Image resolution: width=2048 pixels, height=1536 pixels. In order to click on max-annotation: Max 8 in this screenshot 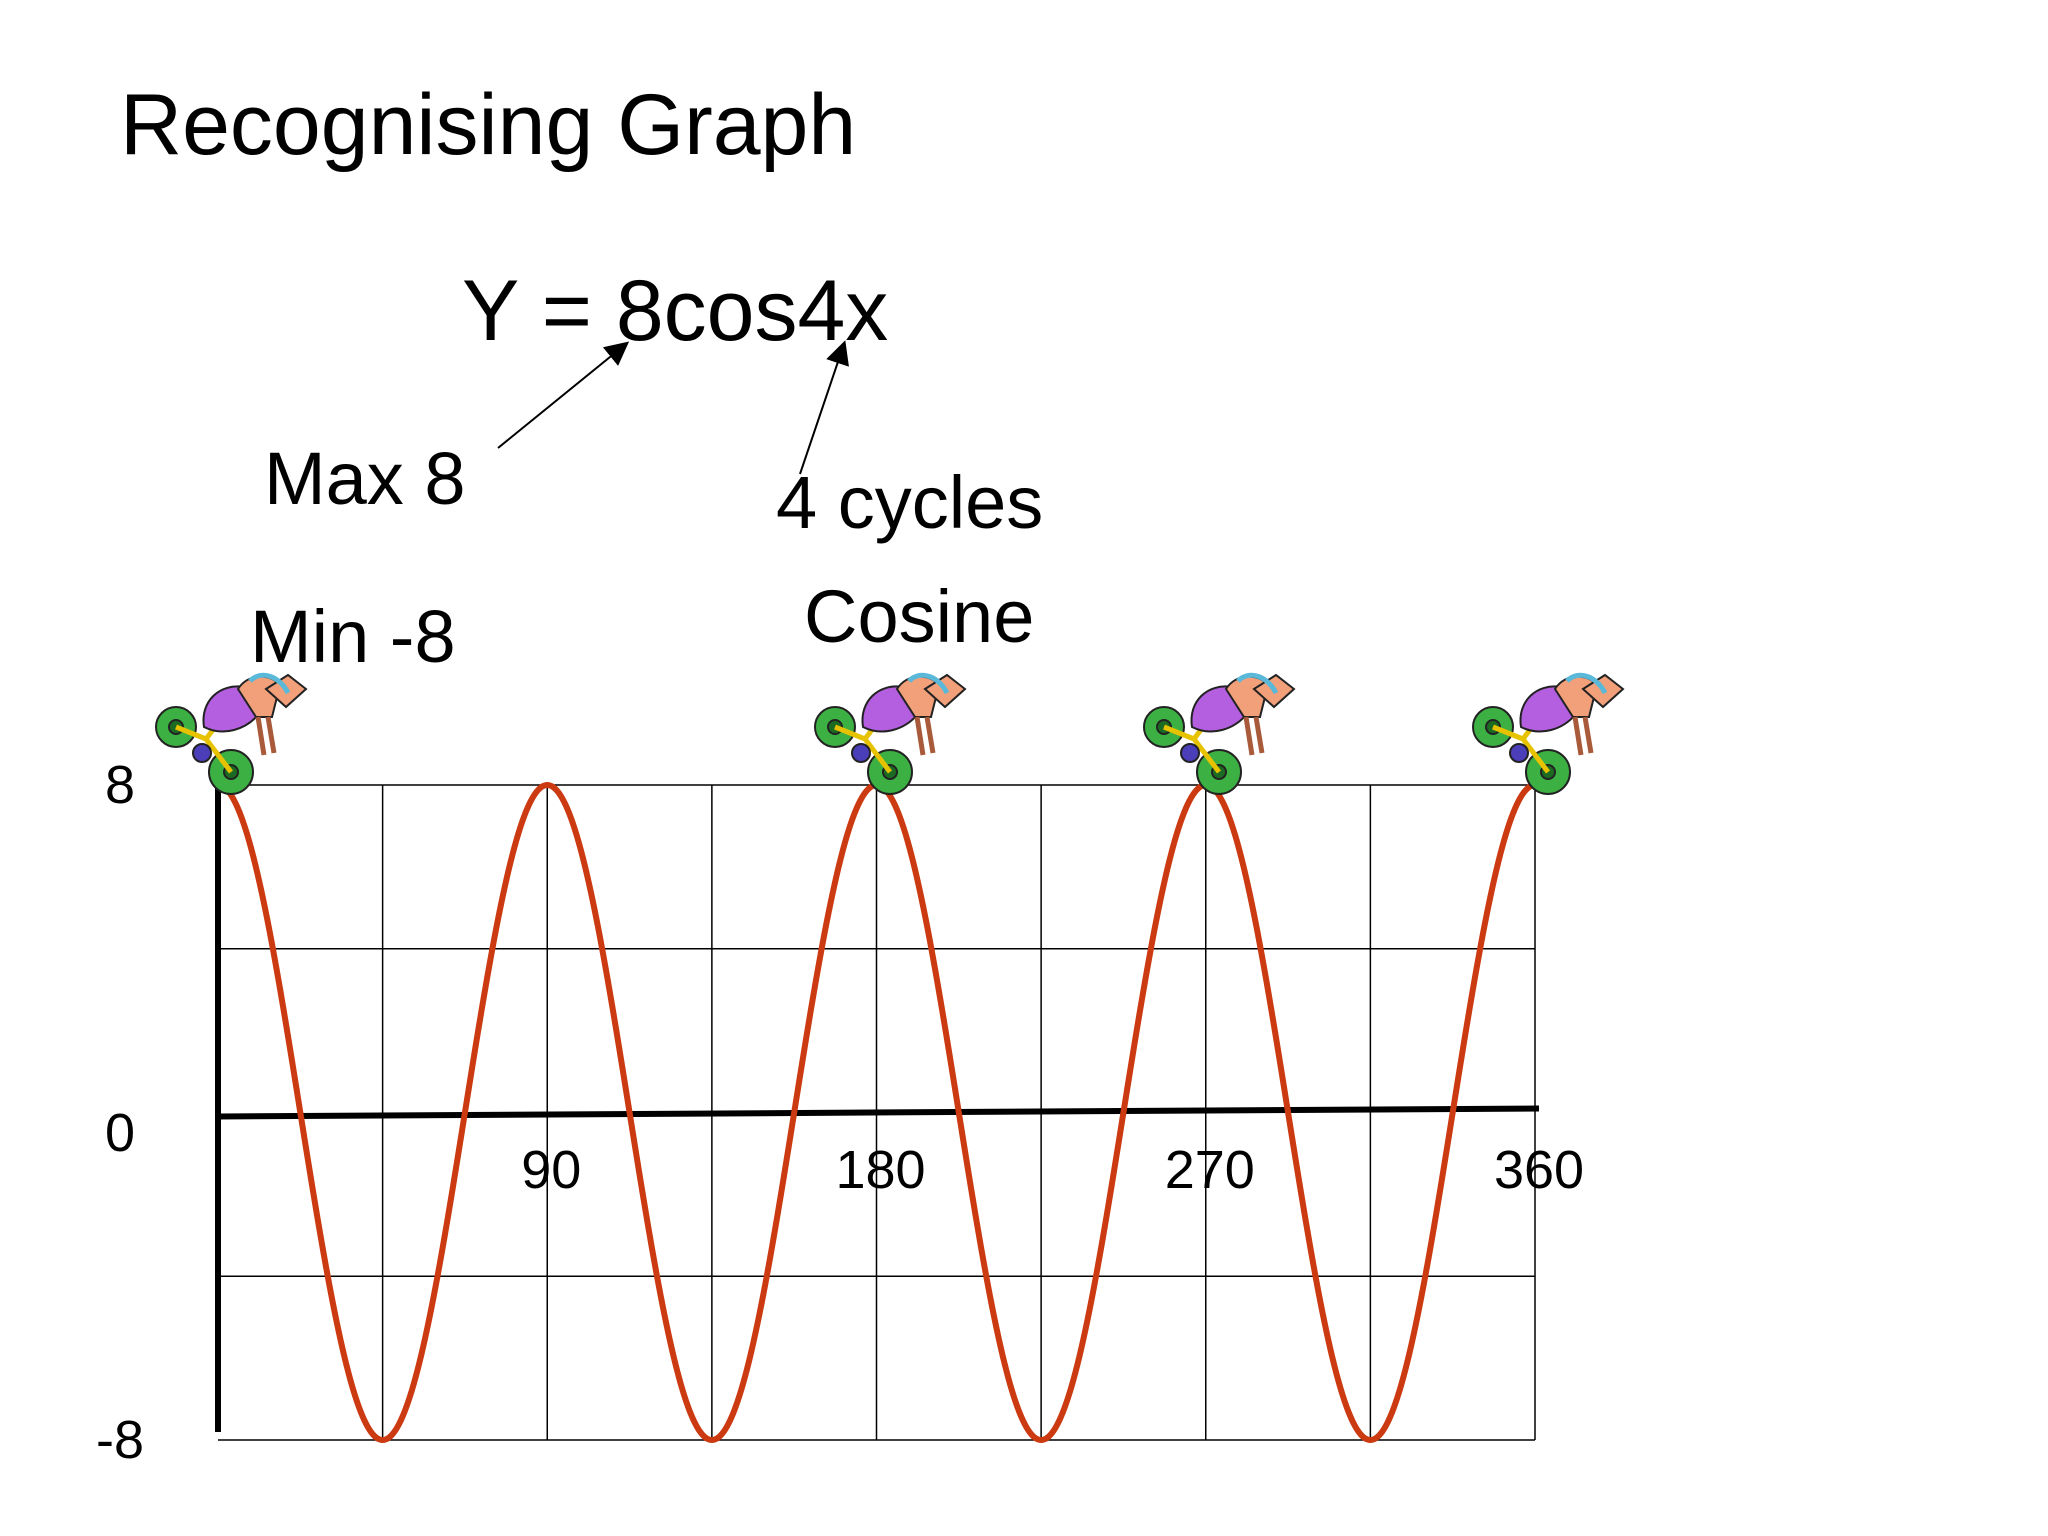, I will do `click(365, 478)`.